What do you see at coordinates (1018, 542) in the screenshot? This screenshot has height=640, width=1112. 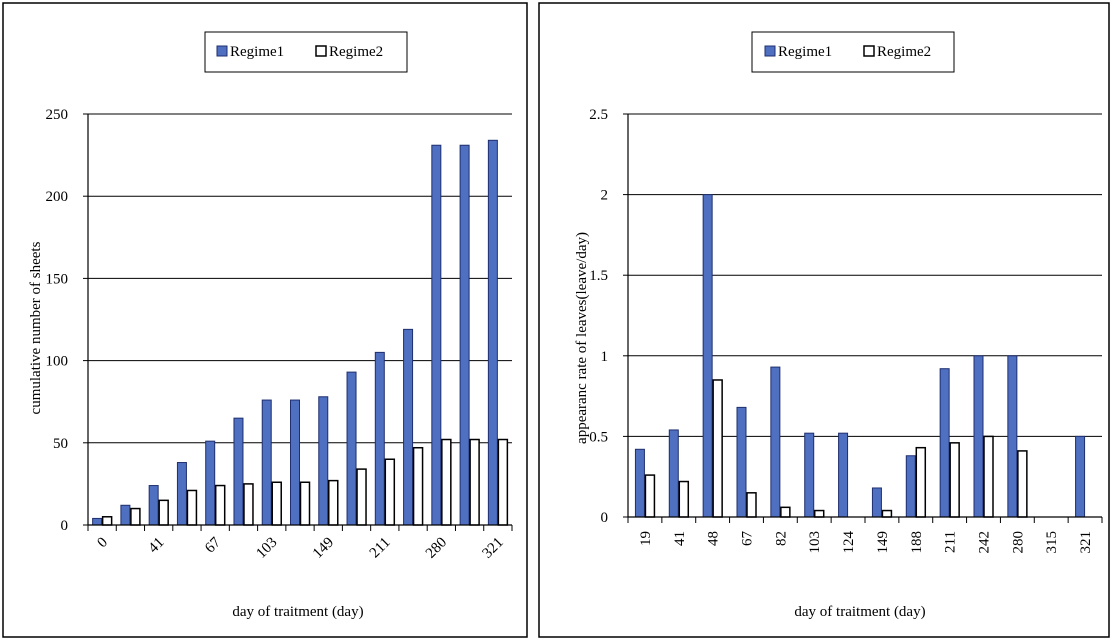 I see `x-tick-label: 280` at bounding box center [1018, 542].